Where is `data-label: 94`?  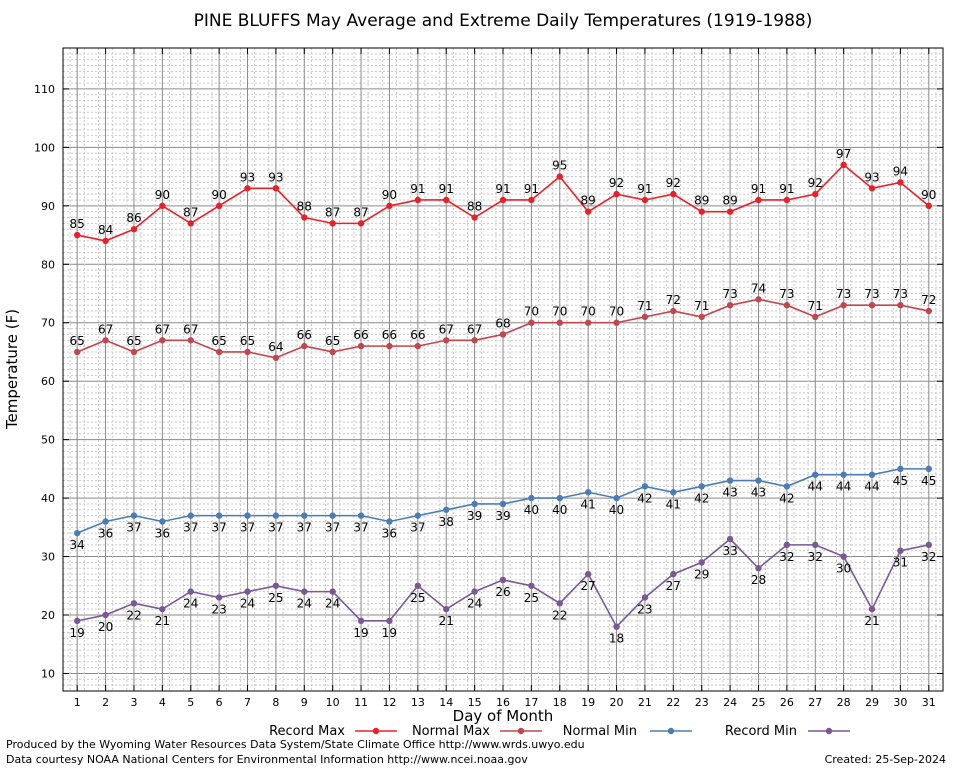
data-label: 94 is located at coordinates (900, 171).